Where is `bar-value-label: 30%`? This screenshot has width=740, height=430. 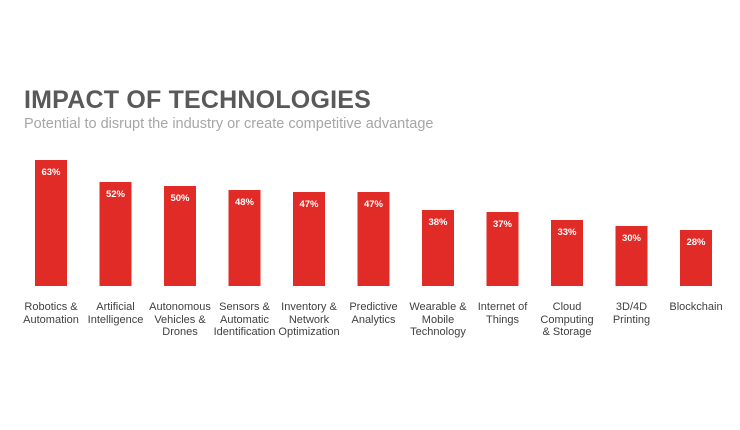 bar-value-label: 30% is located at coordinates (632, 238).